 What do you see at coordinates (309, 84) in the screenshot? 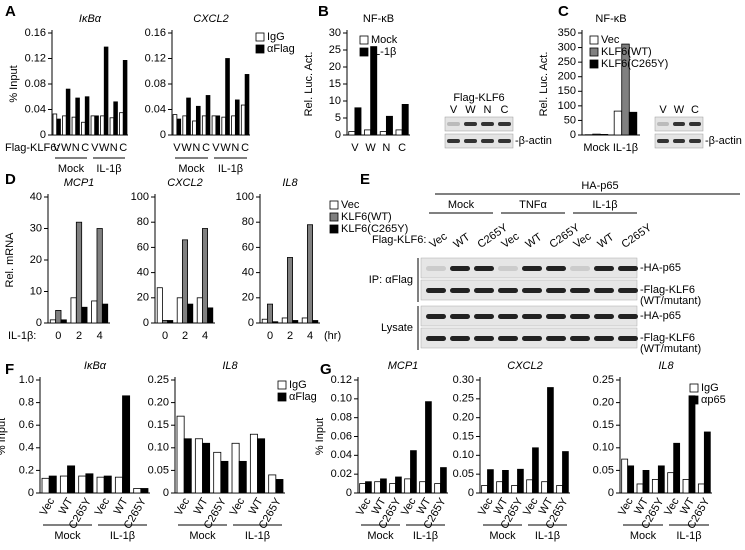
I see `y-axis-label: Rel. Luc. Act.` at bounding box center [309, 84].